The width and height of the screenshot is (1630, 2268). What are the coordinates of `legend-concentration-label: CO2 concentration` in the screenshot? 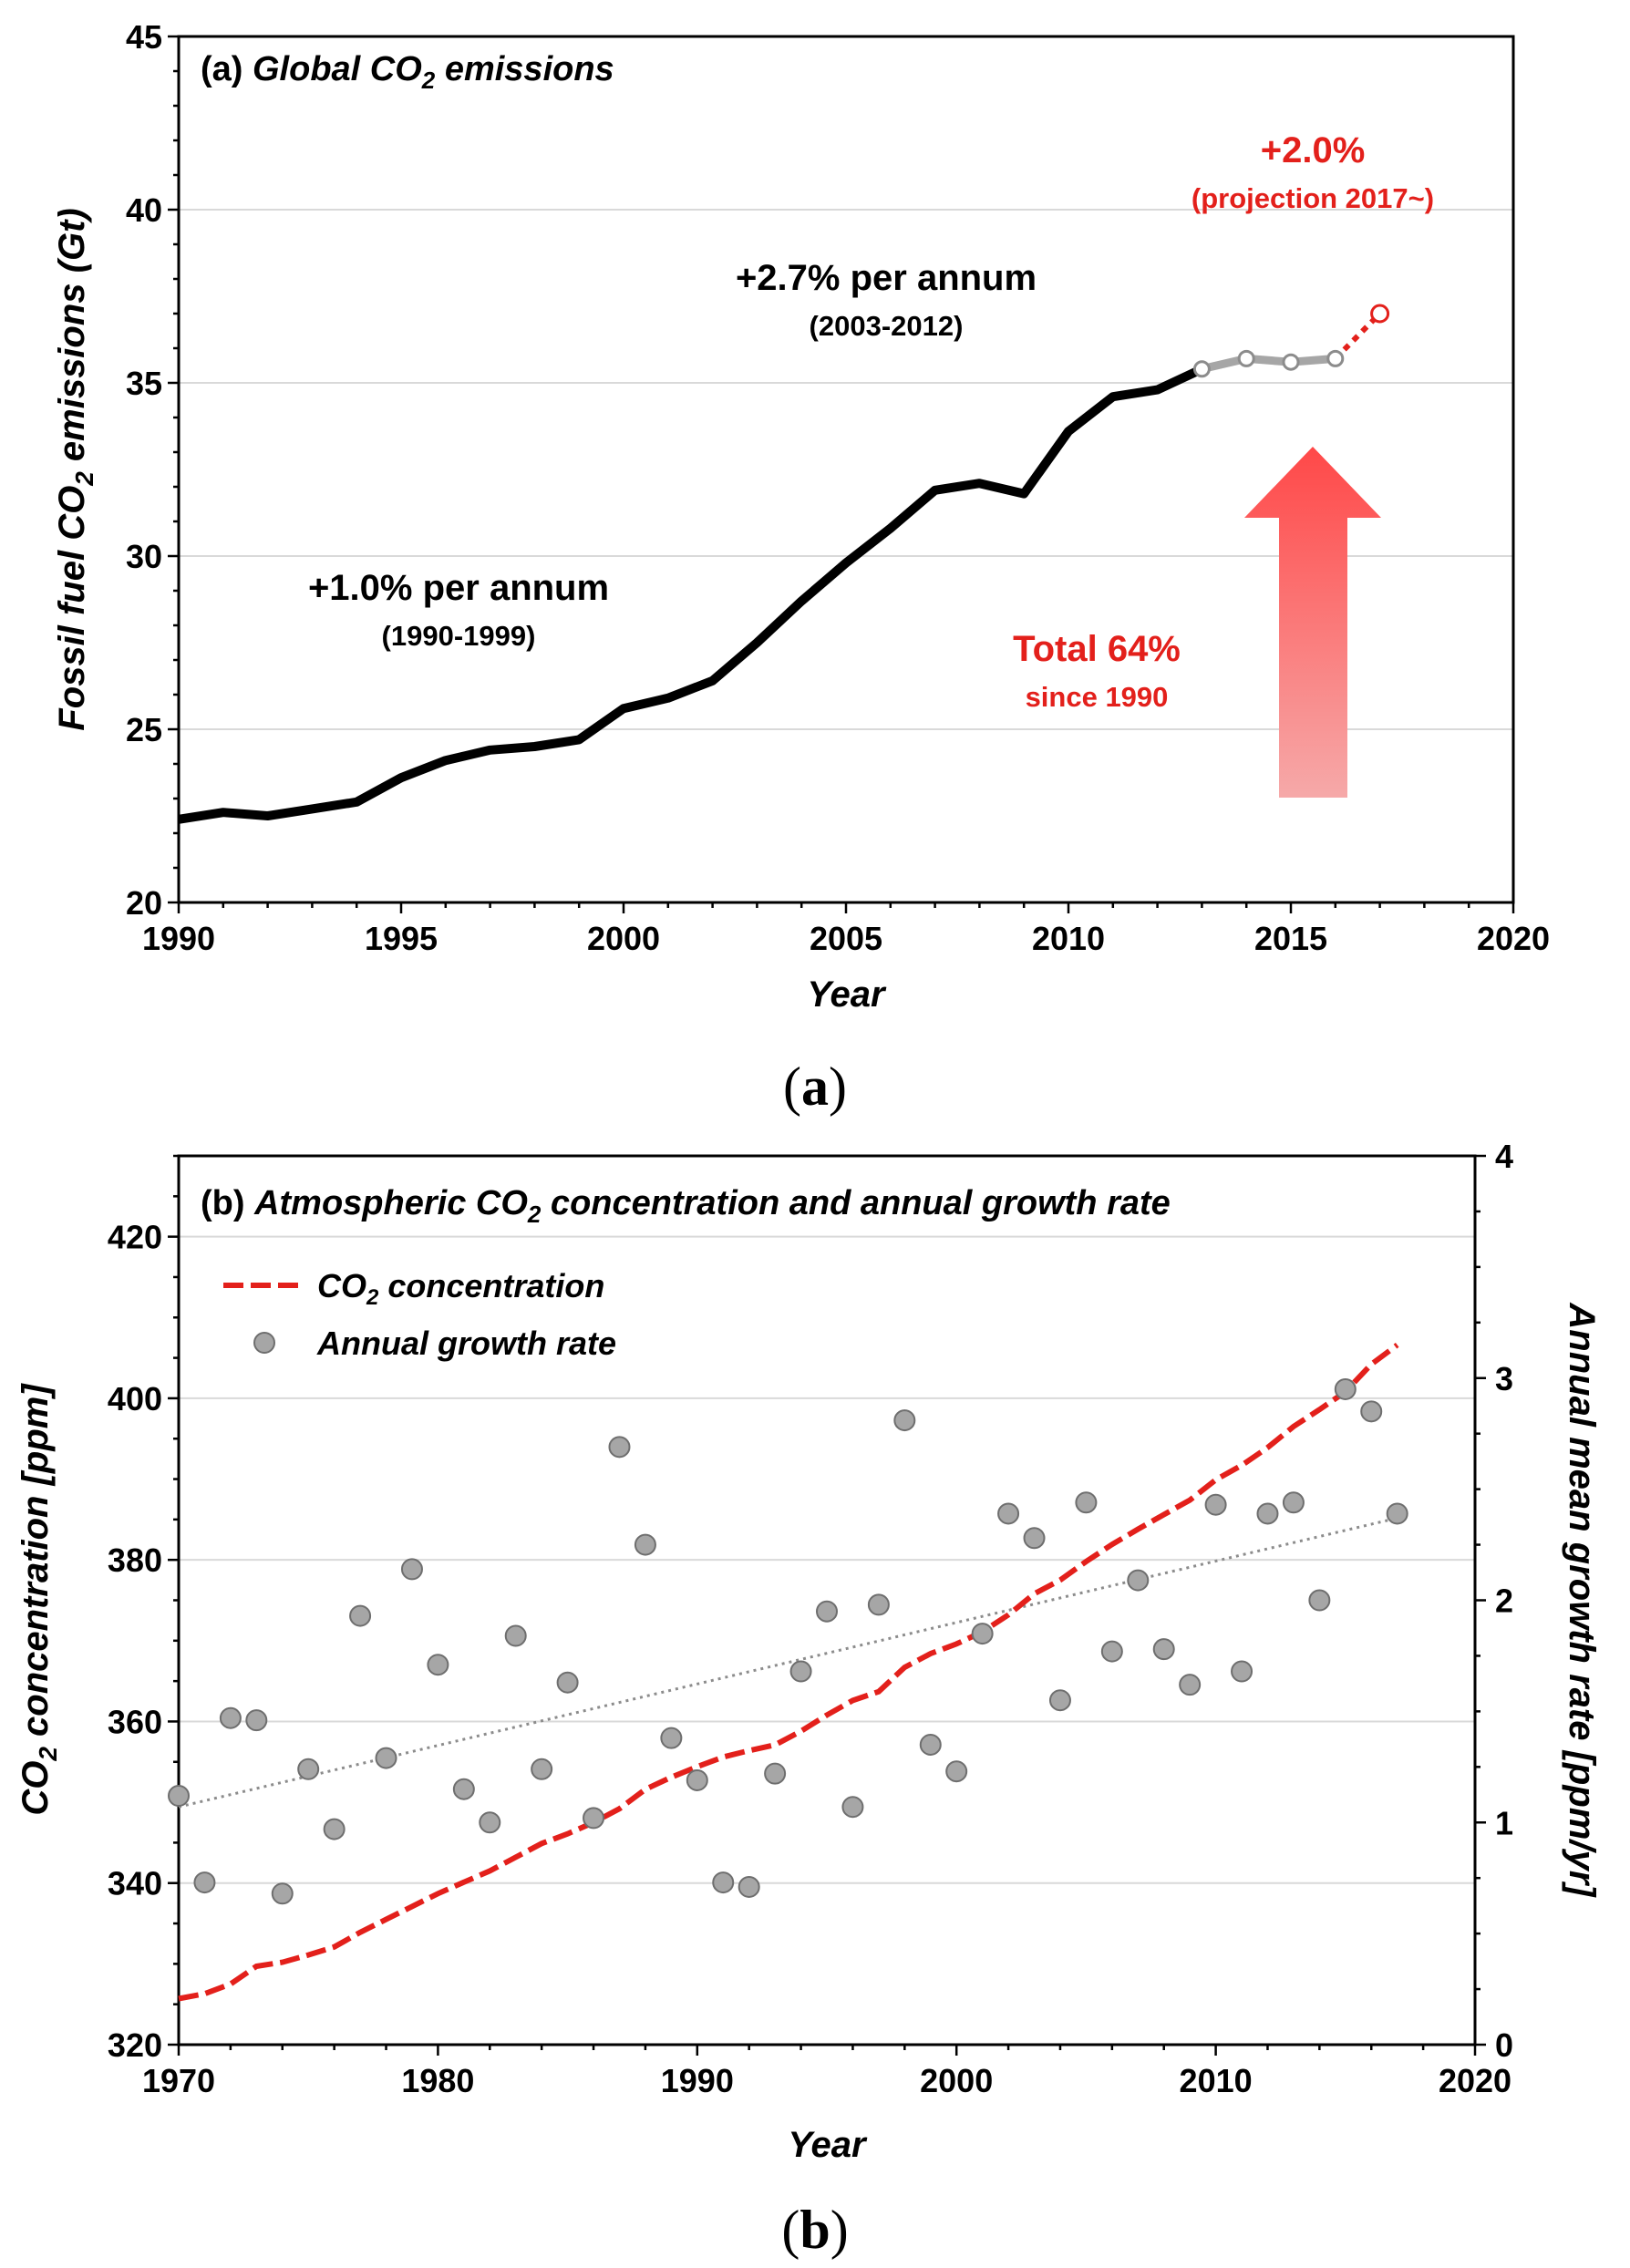 It's located at (461, 1288).